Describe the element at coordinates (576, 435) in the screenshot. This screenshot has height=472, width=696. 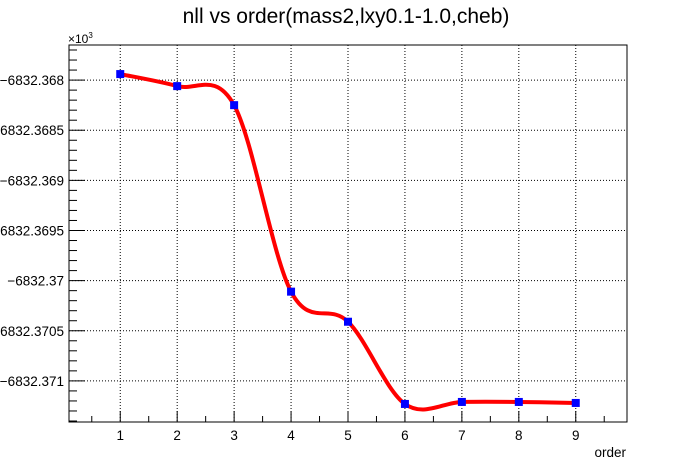
I see `x-tick-label: 9` at that location.